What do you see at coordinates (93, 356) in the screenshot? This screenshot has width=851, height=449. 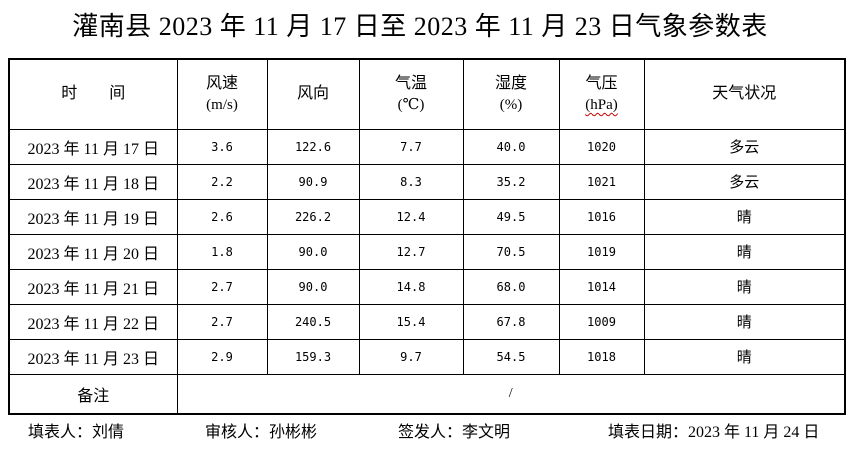 I see `cell-date: 2023 年 11 月 23 日` at bounding box center [93, 356].